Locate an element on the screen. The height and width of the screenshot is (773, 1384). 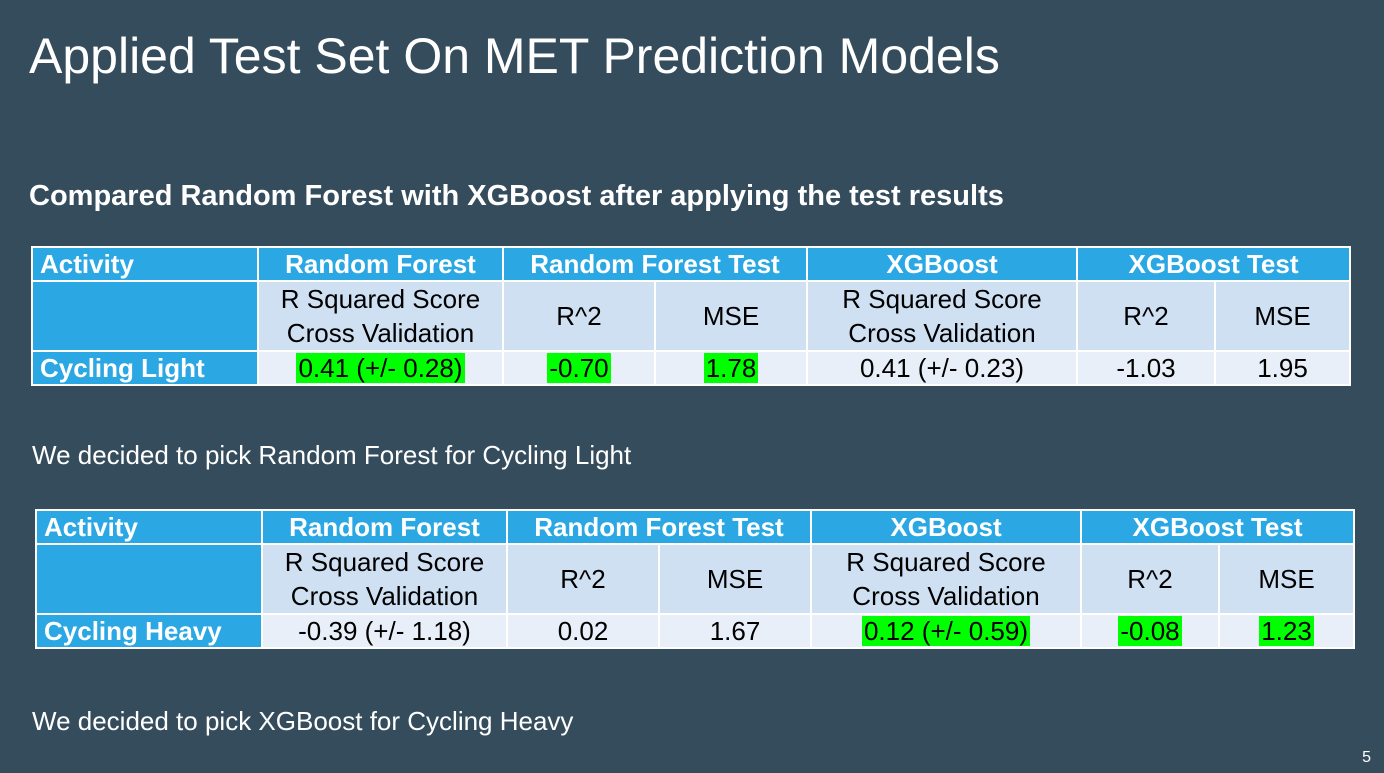
highlighted-value: 1.78 is located at coordinates (731, 367).